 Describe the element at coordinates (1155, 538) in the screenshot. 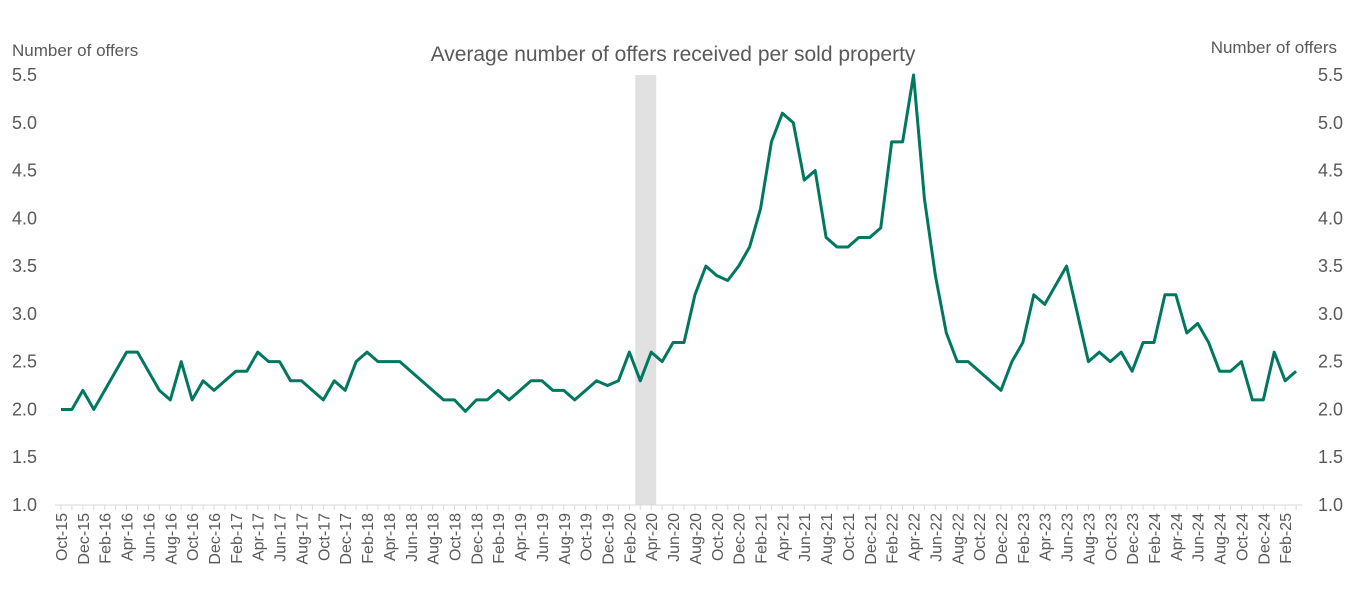

I see `x-tick-label: Feb-24` at that location.